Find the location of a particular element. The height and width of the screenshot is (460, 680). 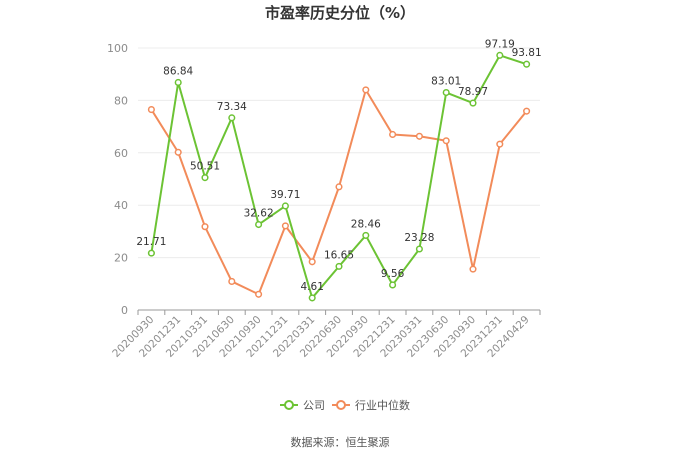

legend-label-industry-median: 行业中位数 is located at coordinates (382, 405).